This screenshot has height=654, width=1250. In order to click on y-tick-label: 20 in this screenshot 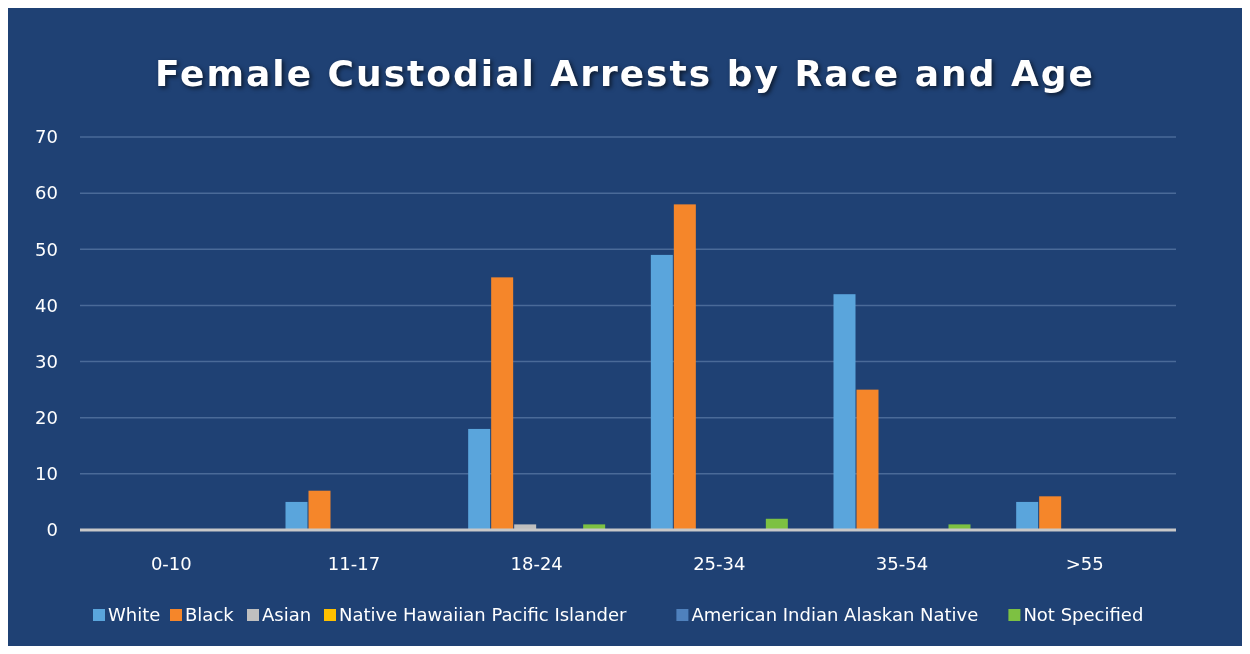, I will do `click(46, 418)`.